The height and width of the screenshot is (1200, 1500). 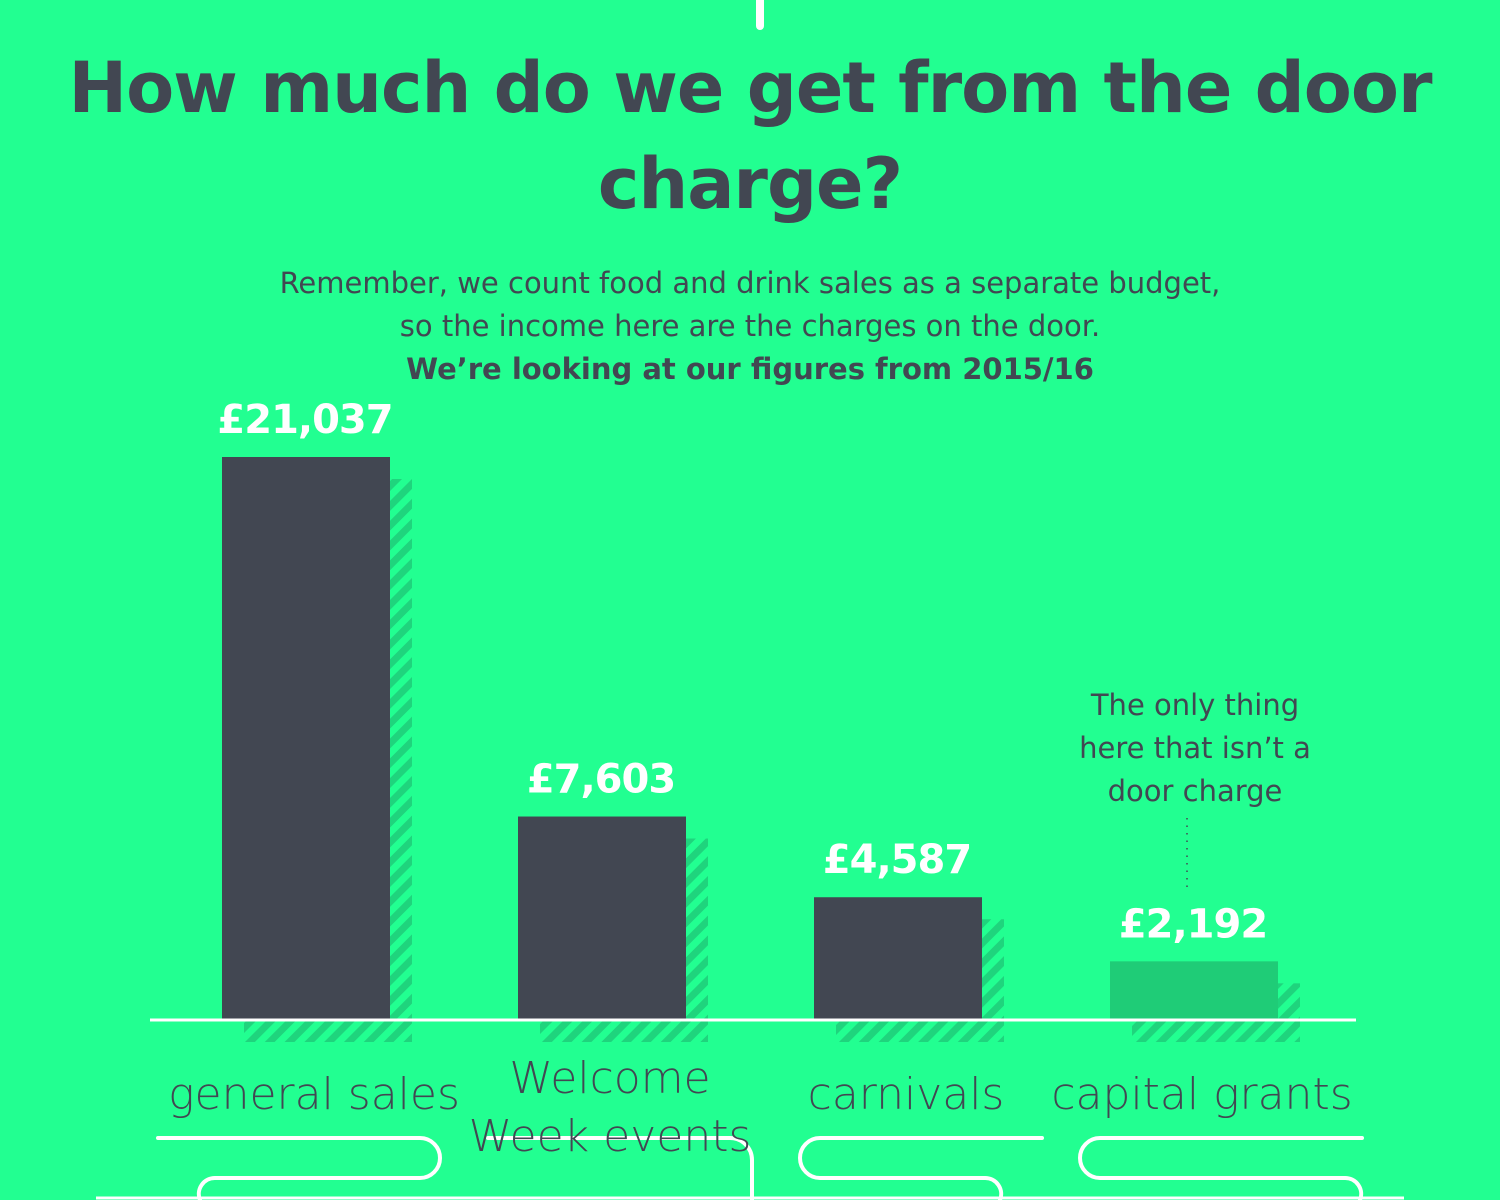 I want to click on category-label-line: carnivals, so click(x=906, y=1094).